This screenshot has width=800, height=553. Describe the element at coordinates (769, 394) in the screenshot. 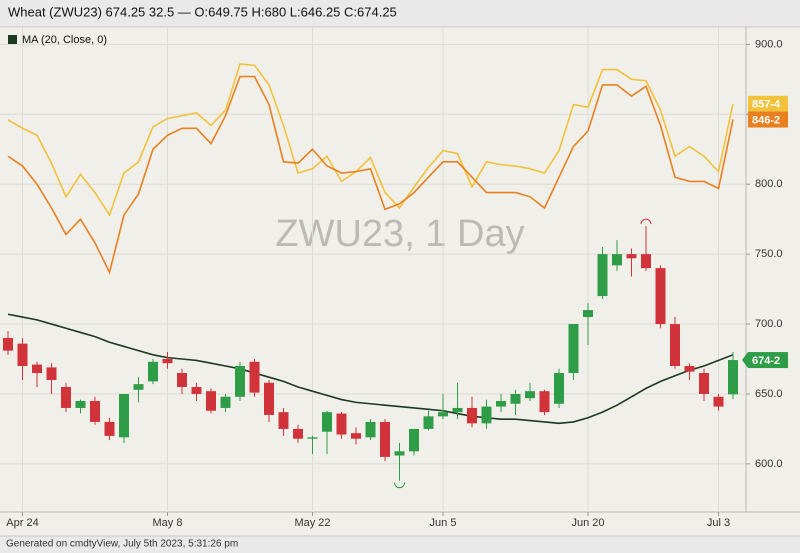

I see `y-tick-label: 650.0` at that location.